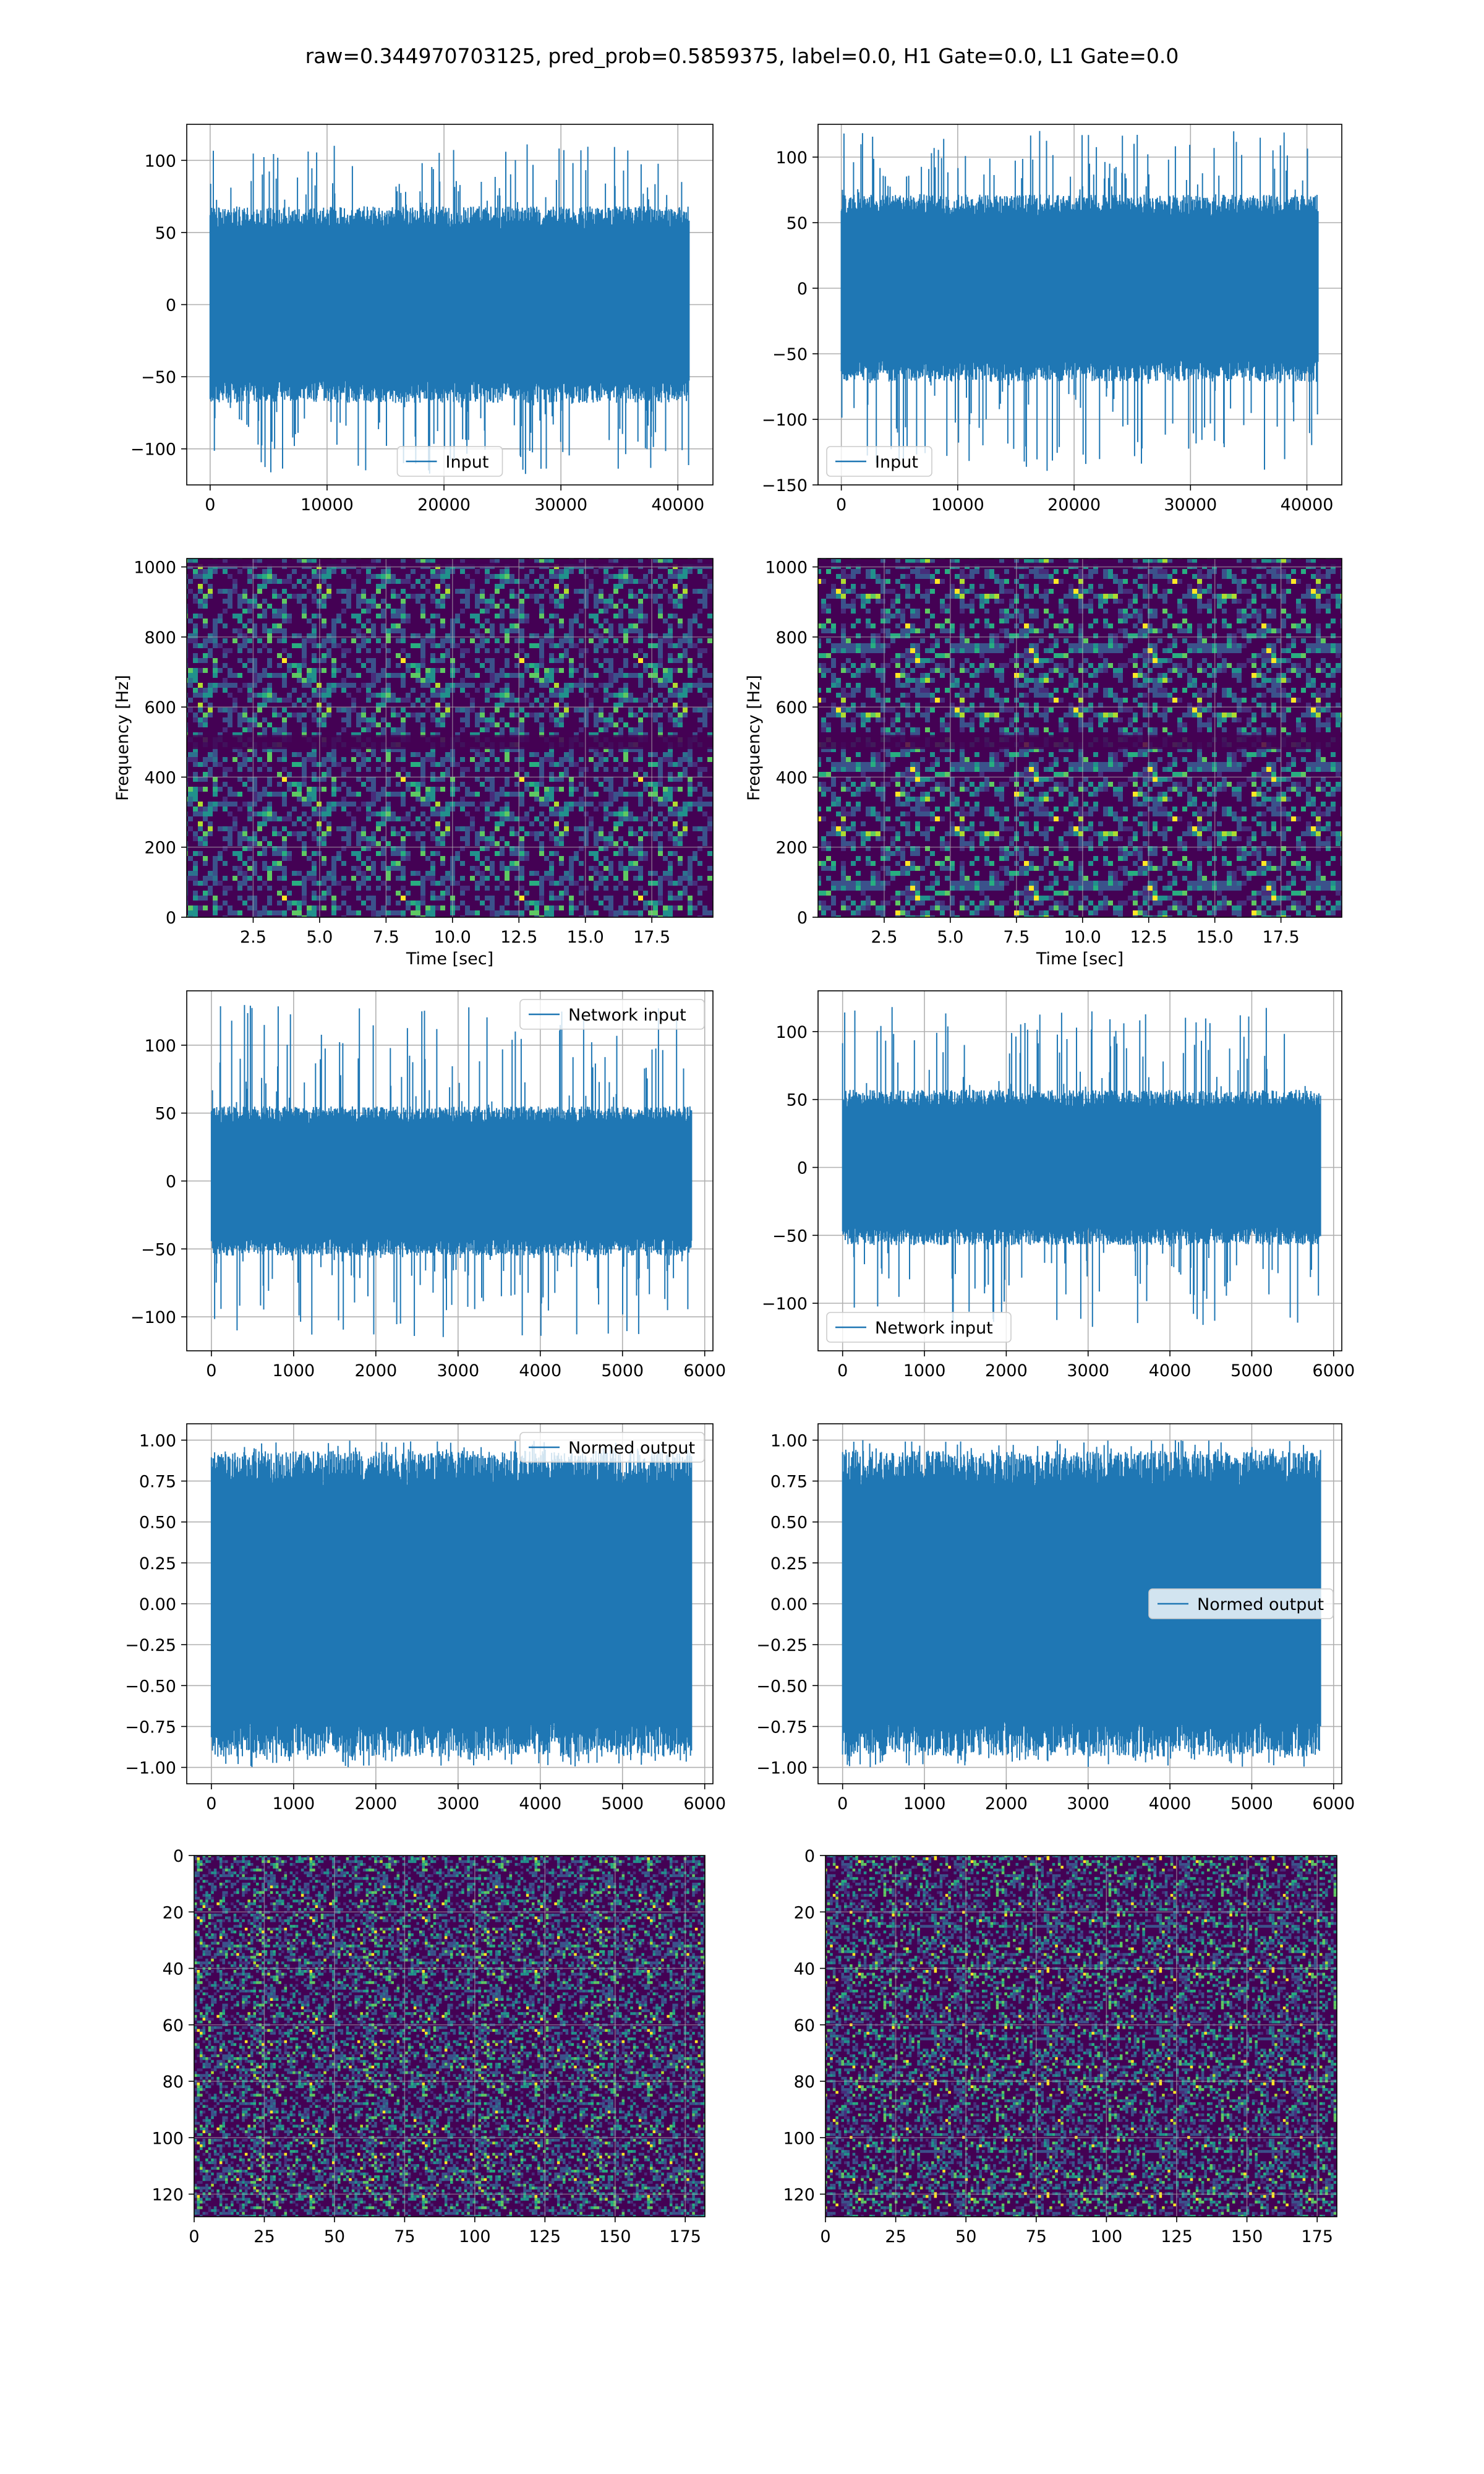 The image size is (1484, 2474). What do you see at coordinates (1080, 564) in the screenshot?
I see `spectrogram-line` at bounding box center [1080, 564].